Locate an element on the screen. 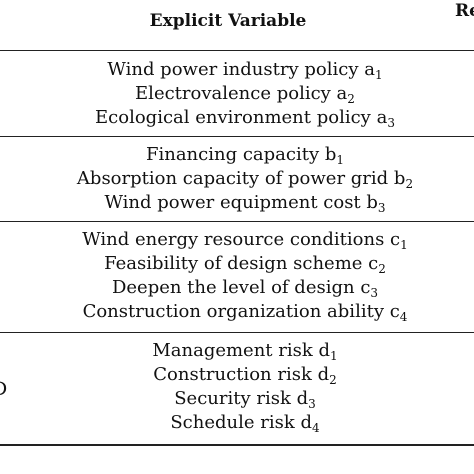 The width and height of the screenshot is (474, 474). table-row: Construction organization ability c4 is located at coordinates (245, 312).